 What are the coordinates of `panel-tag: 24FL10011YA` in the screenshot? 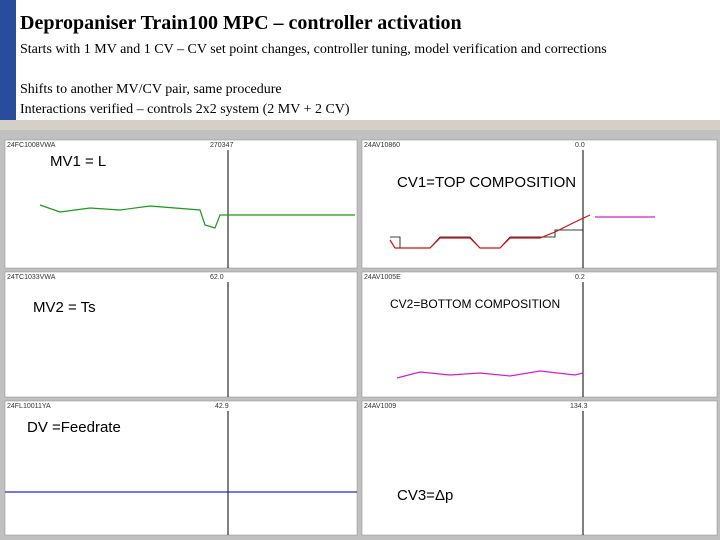 It's located at (29, 406).